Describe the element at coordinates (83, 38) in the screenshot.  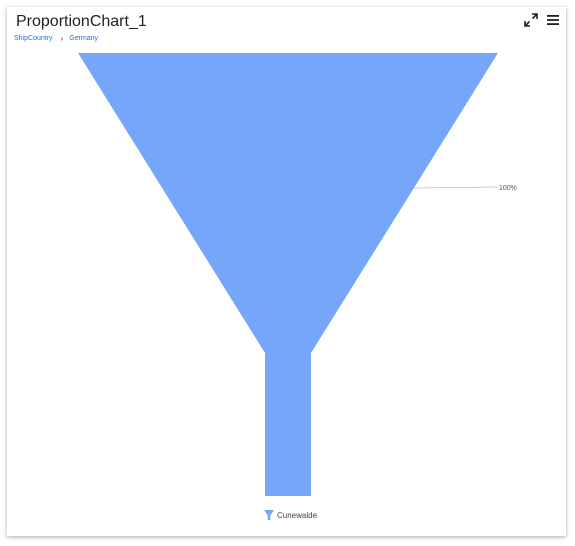
I see `breadcrumb-germany: Germany` at that location.